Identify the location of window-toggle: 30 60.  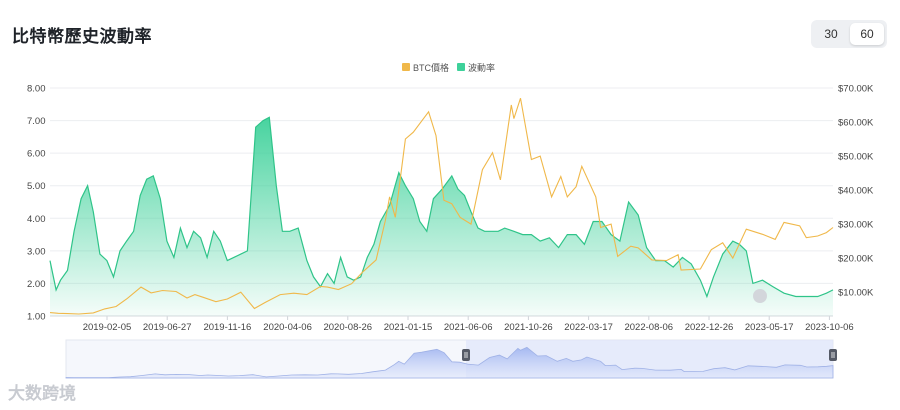
(849, 34).